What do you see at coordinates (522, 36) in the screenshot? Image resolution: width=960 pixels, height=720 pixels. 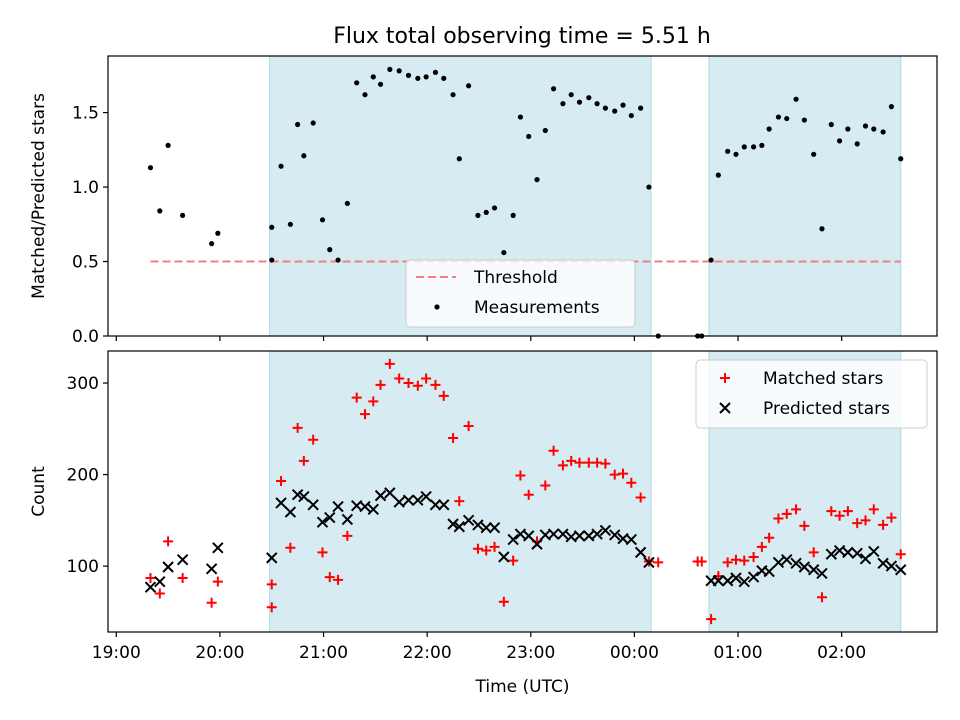 I see `chart-title: Flux total observing time = 5.51 h` at bounding box center [522, 36].